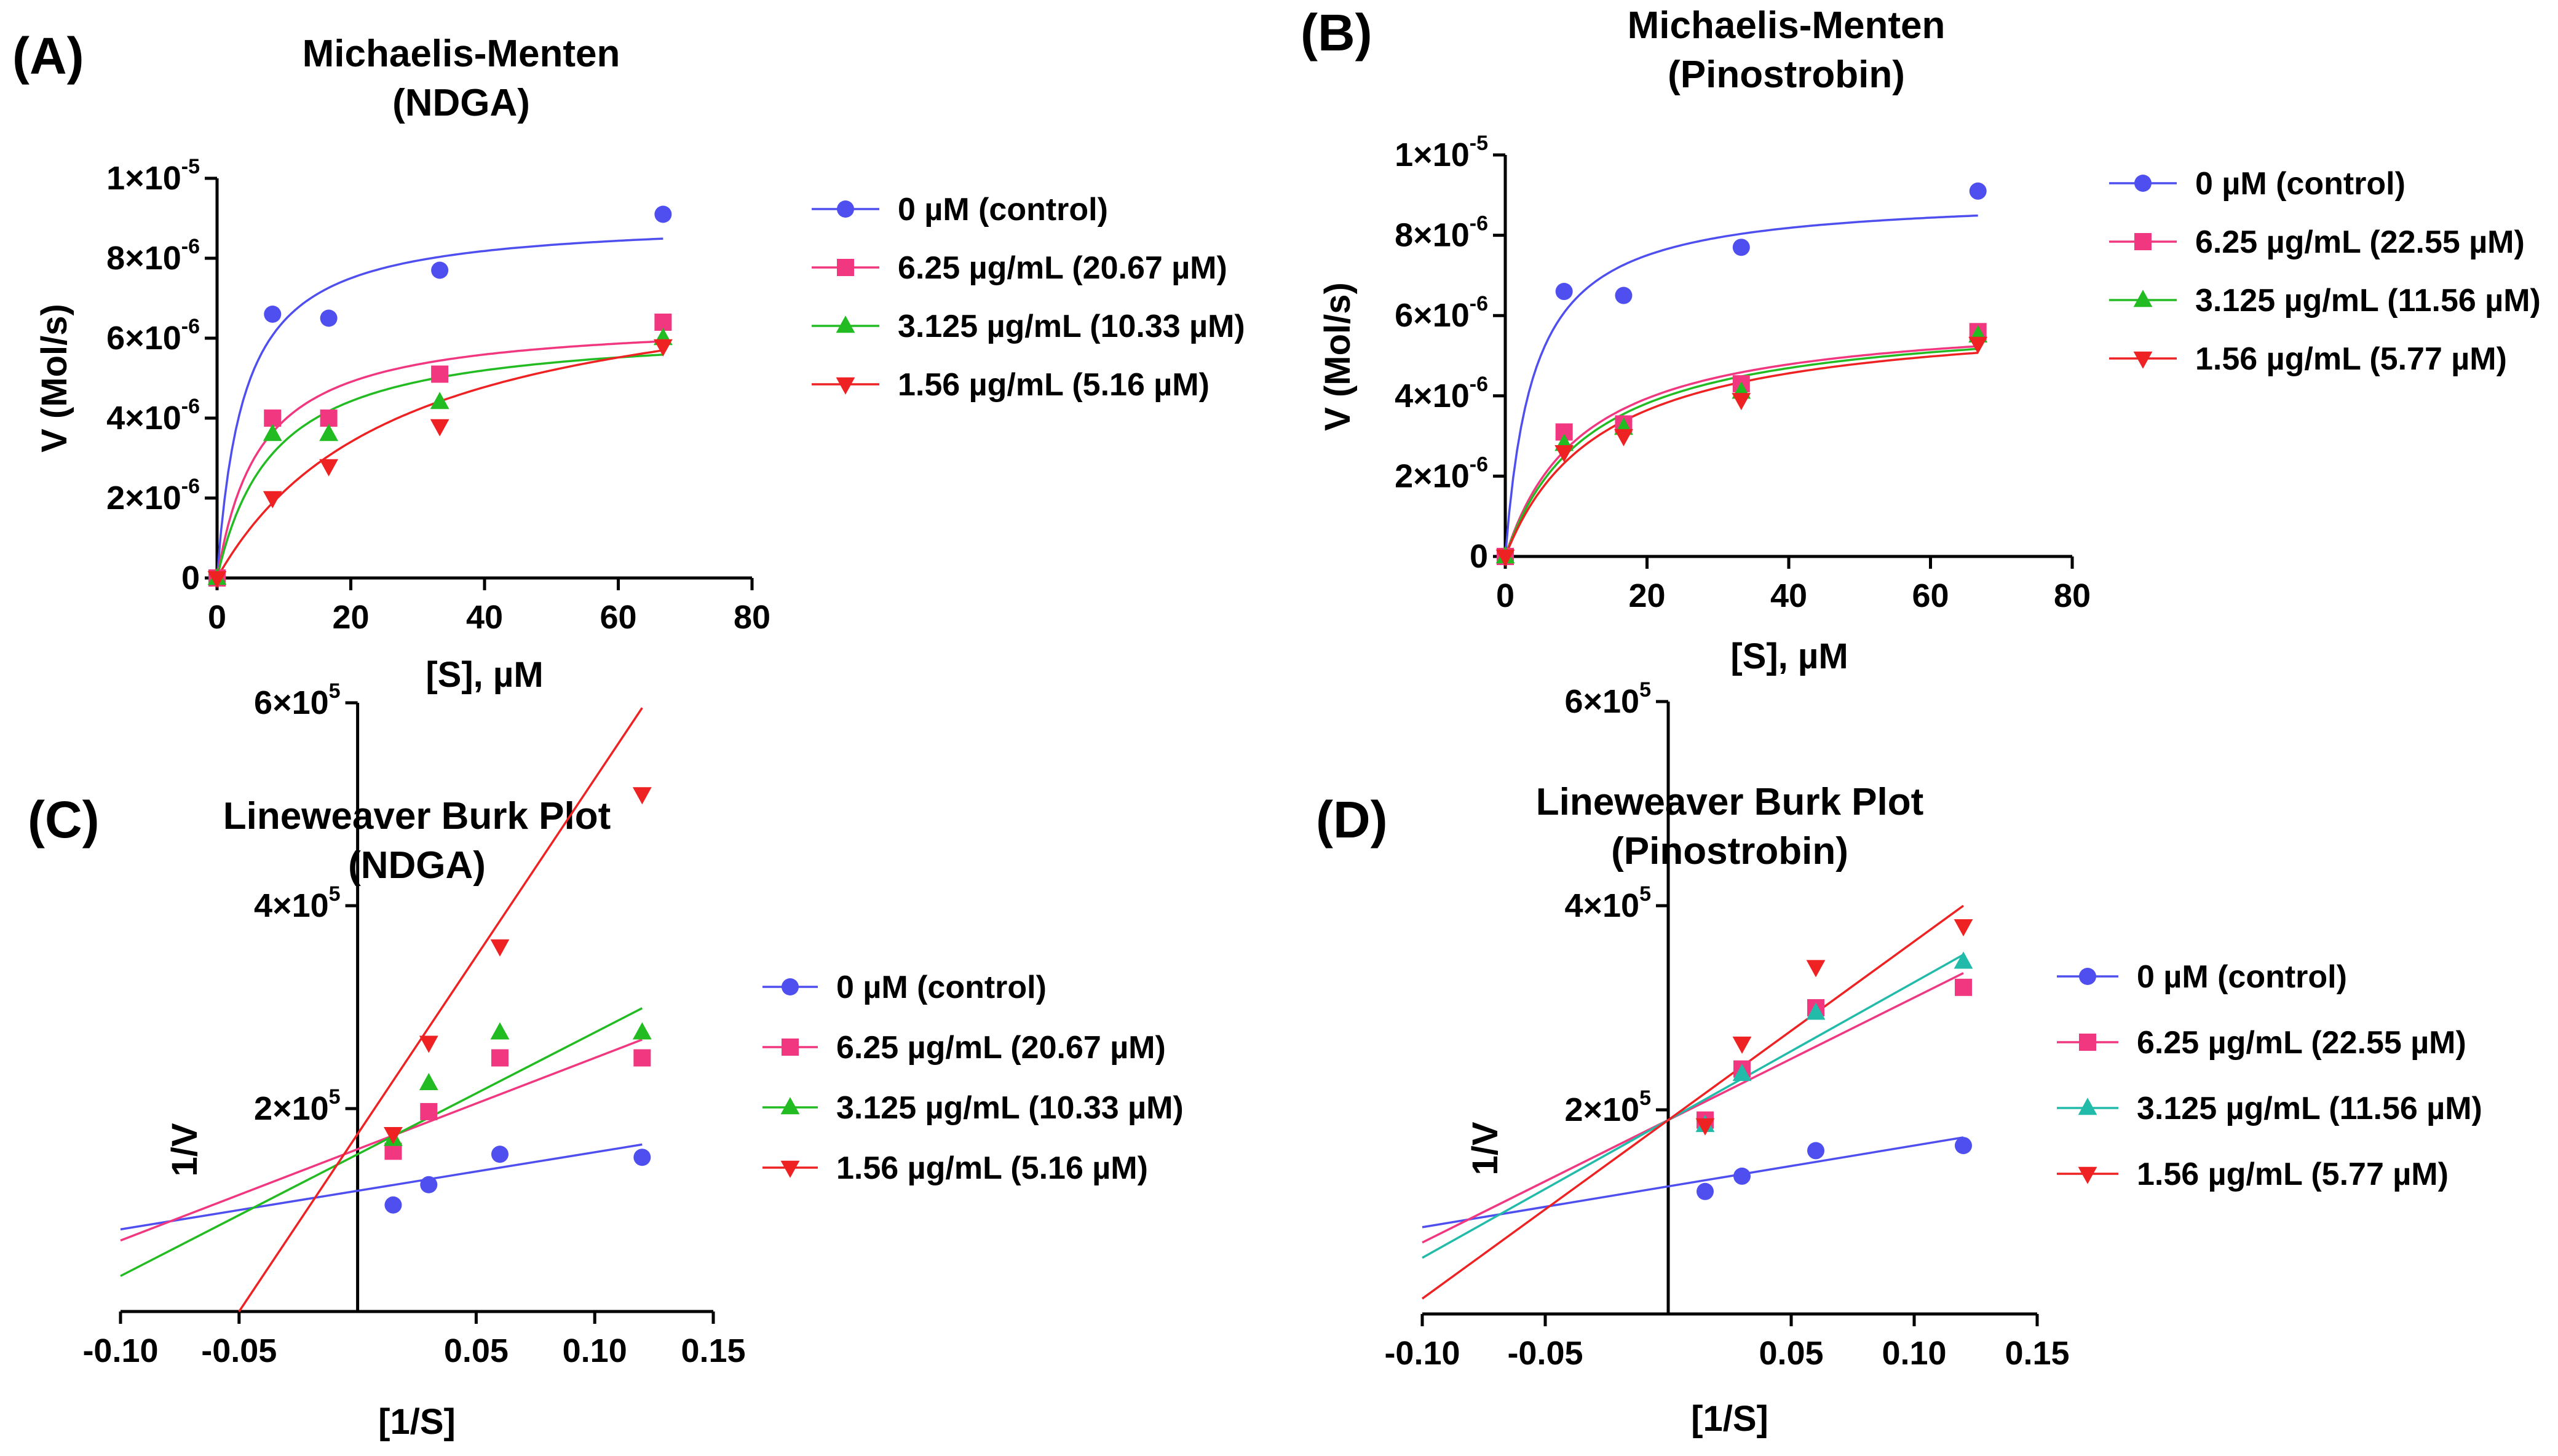 The image size is (2558, 1456). Describe the element at coordinates (185, 1149) in the screenshot. I see `y-axis-label: 1/V` at that location.